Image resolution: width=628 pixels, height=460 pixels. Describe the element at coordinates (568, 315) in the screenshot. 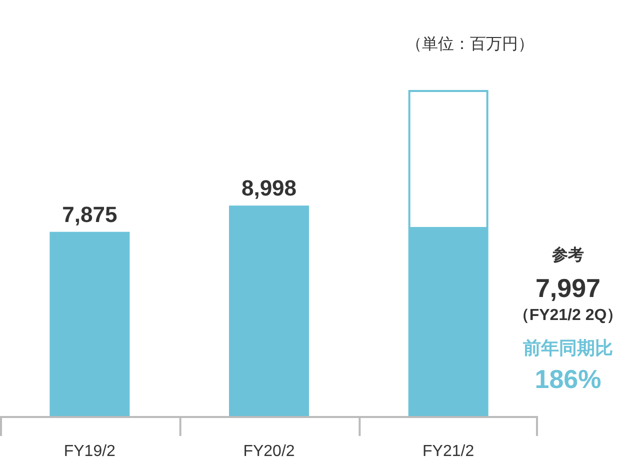

I see `annotation: （FY21/2 2Q）` at that location.